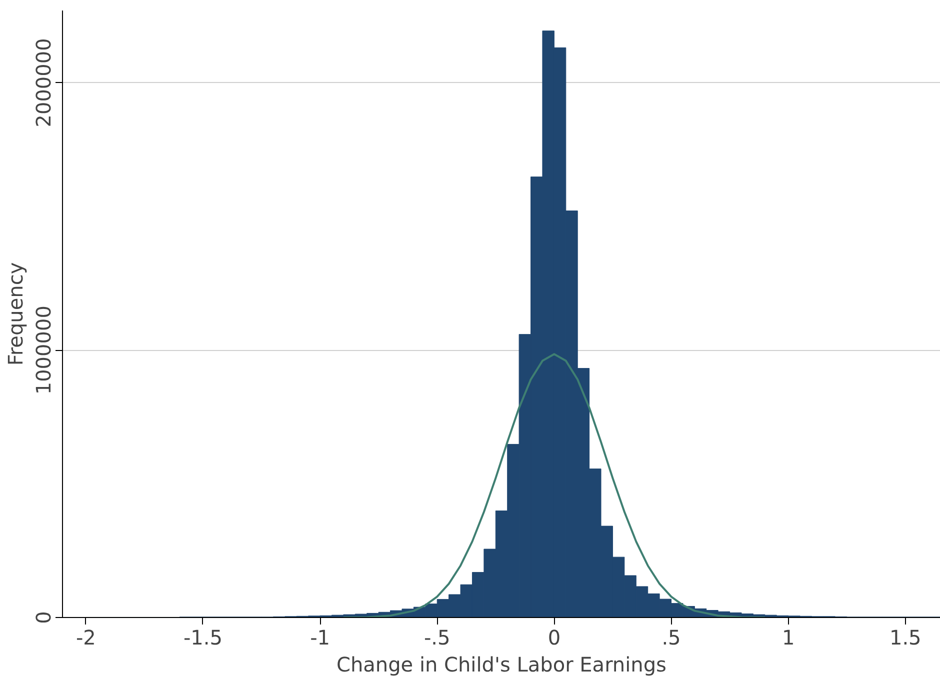  What do you see at coordinates (202, 638) in the screenshot?
I see `x-tick-label: -1.5` at bounding box center [202, 638].